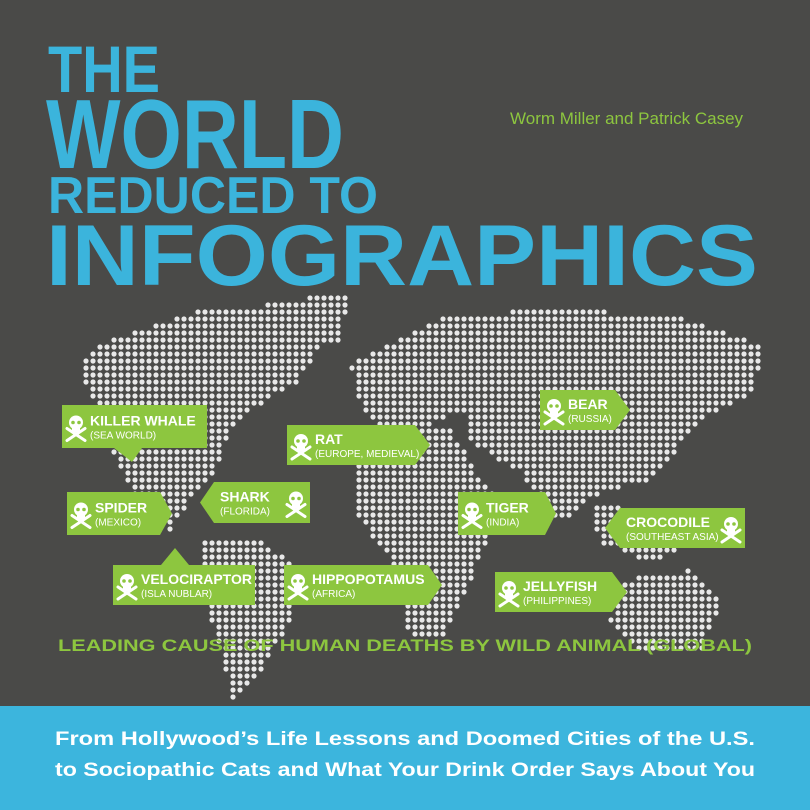 The height and width of the screenshot is (810, 810). Describe the element at coordinates (368, 579) in the screenshot. I see `animal-name: HIPPOPOTAMUS` at that location.